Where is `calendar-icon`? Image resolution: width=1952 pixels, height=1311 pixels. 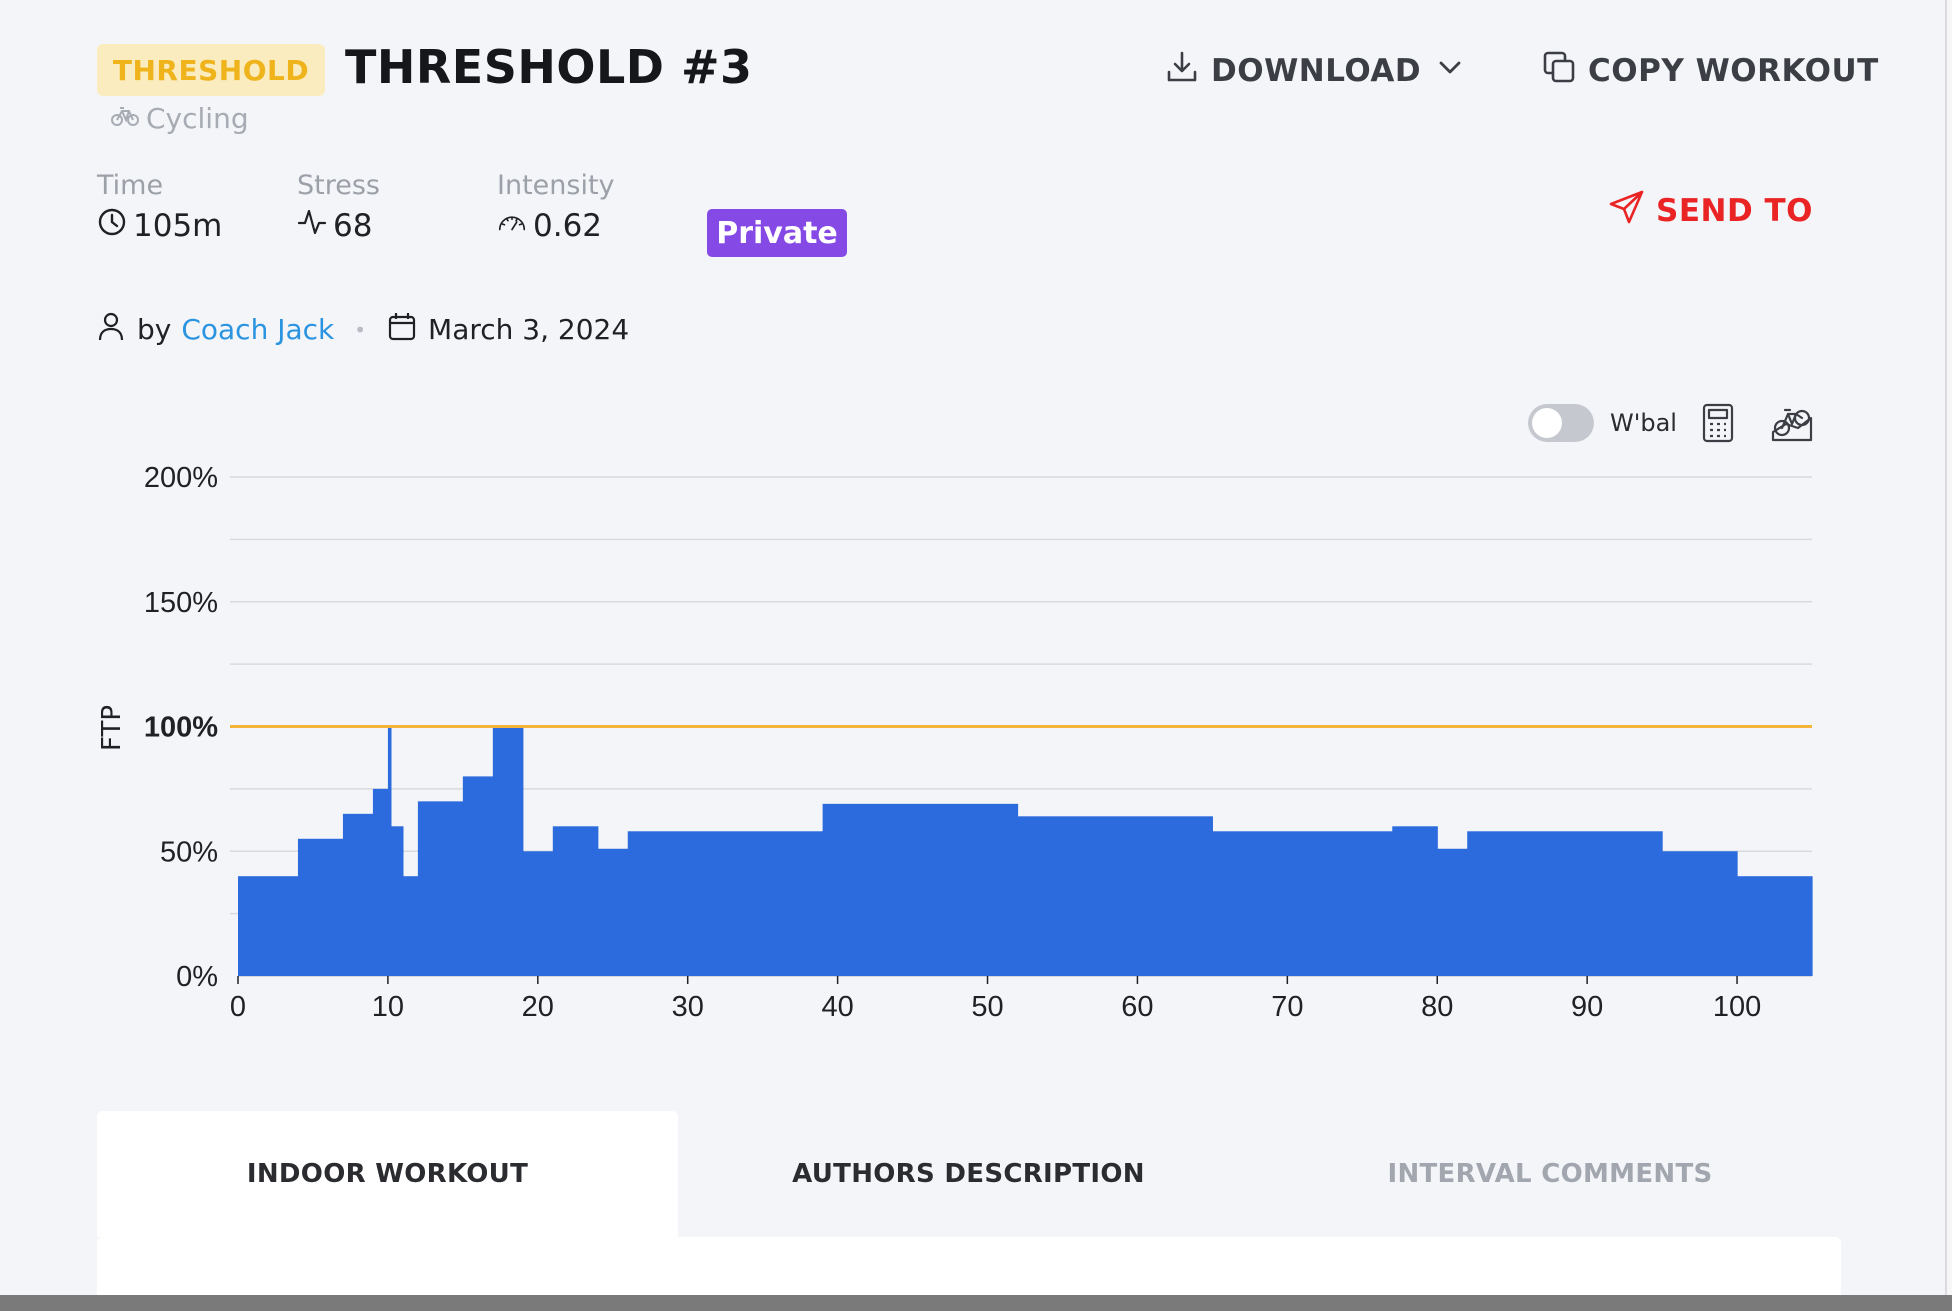 calendar-icon is located at coordinates (402, 329).